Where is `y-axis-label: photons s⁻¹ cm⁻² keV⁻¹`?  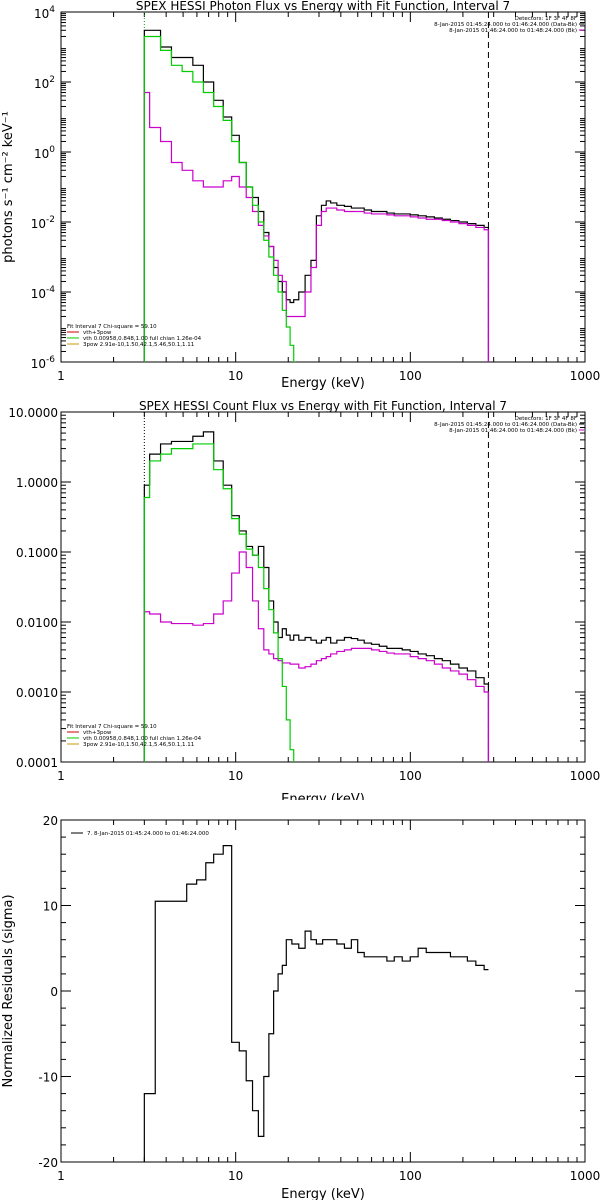 y-axis-label: photons s⁻¹ cm⁻² keV⁻¹ is located at coordinates (8, 187).